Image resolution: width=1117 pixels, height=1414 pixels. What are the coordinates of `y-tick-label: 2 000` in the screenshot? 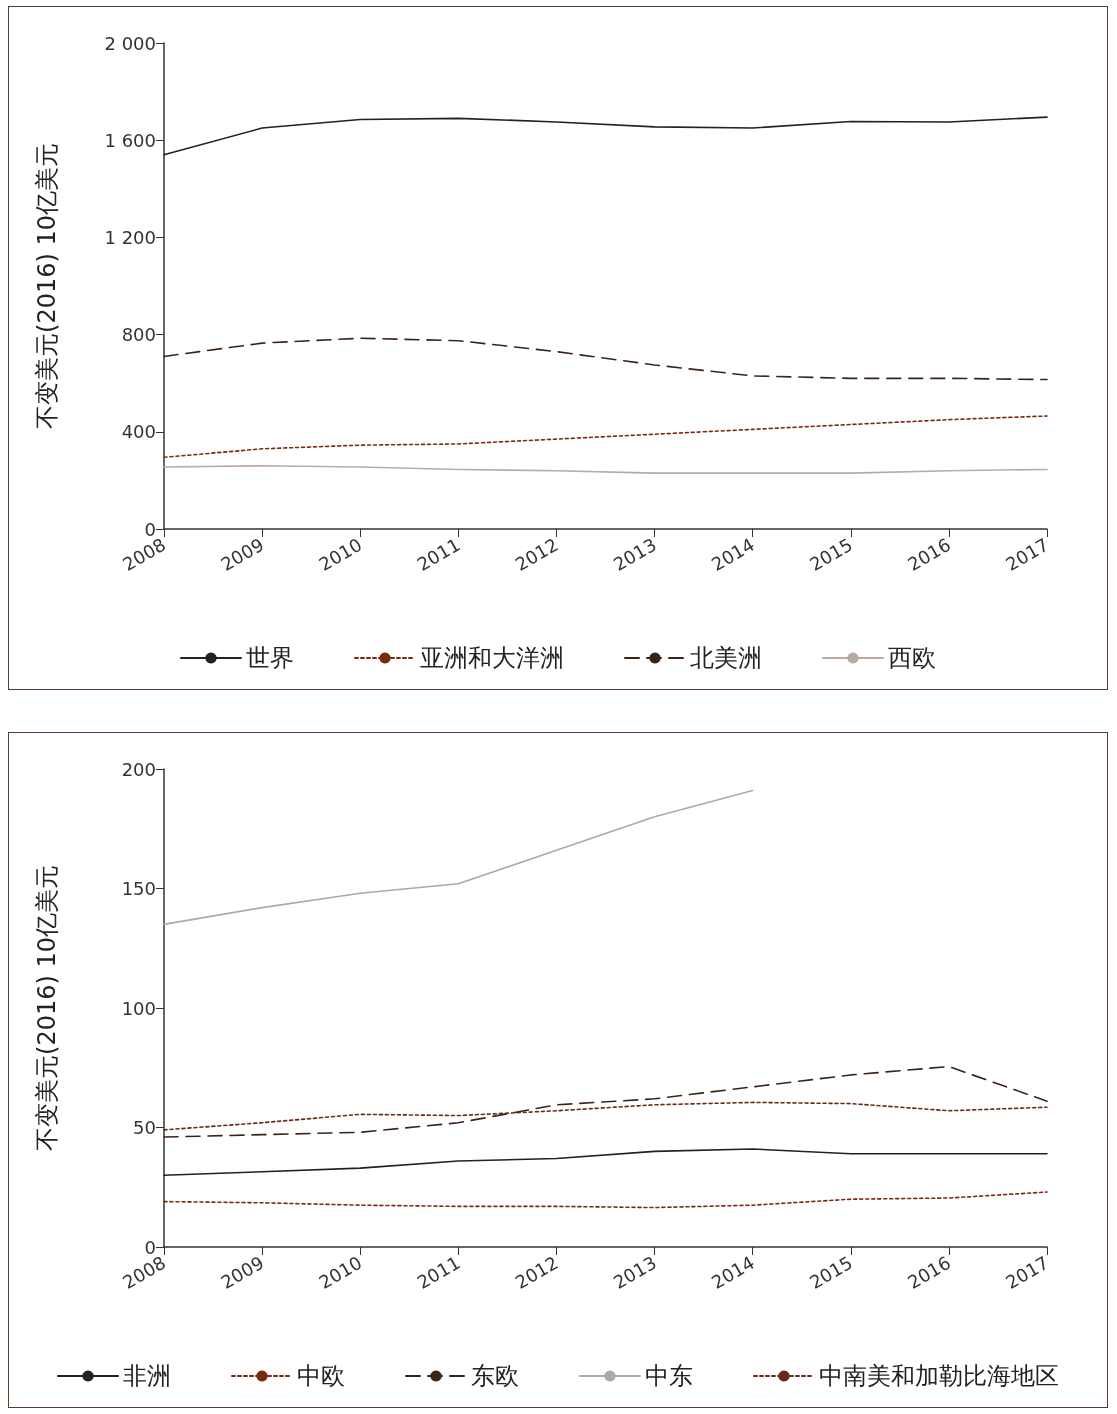 It's located at (130, 43).